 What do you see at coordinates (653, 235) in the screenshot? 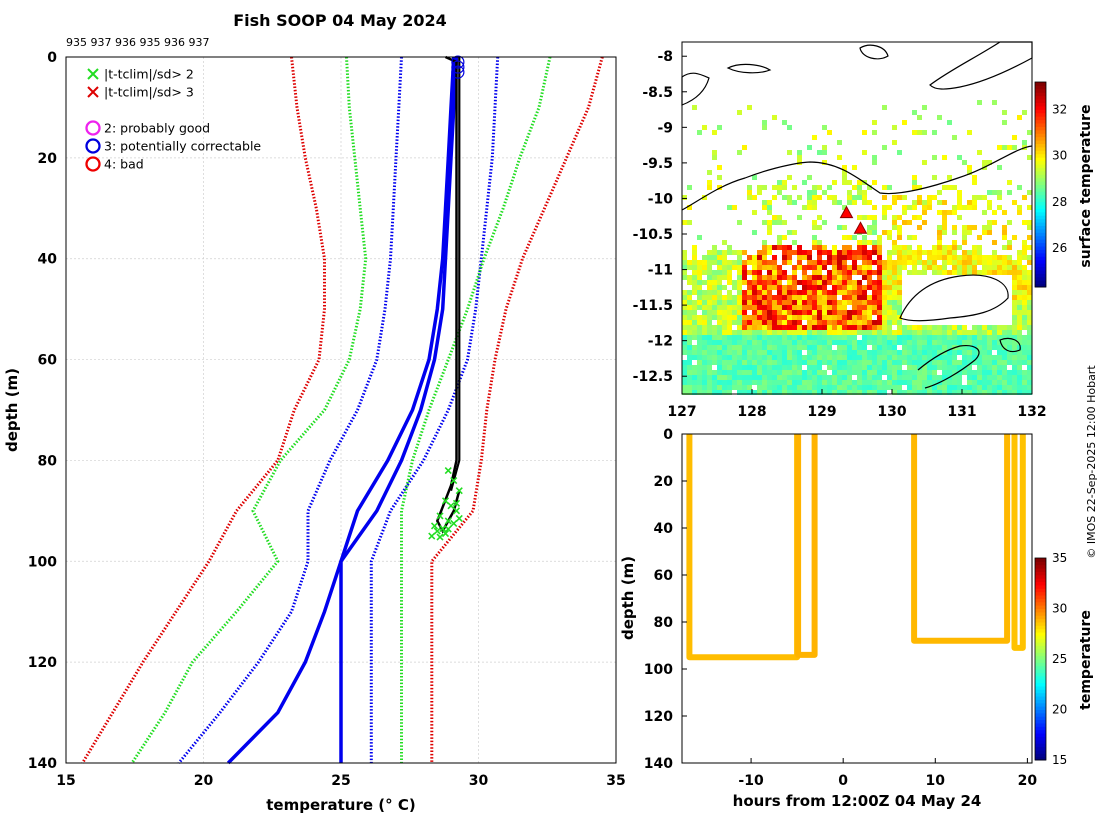
I see `y-tick-label: -10.5` at bounding box center [653, 235].